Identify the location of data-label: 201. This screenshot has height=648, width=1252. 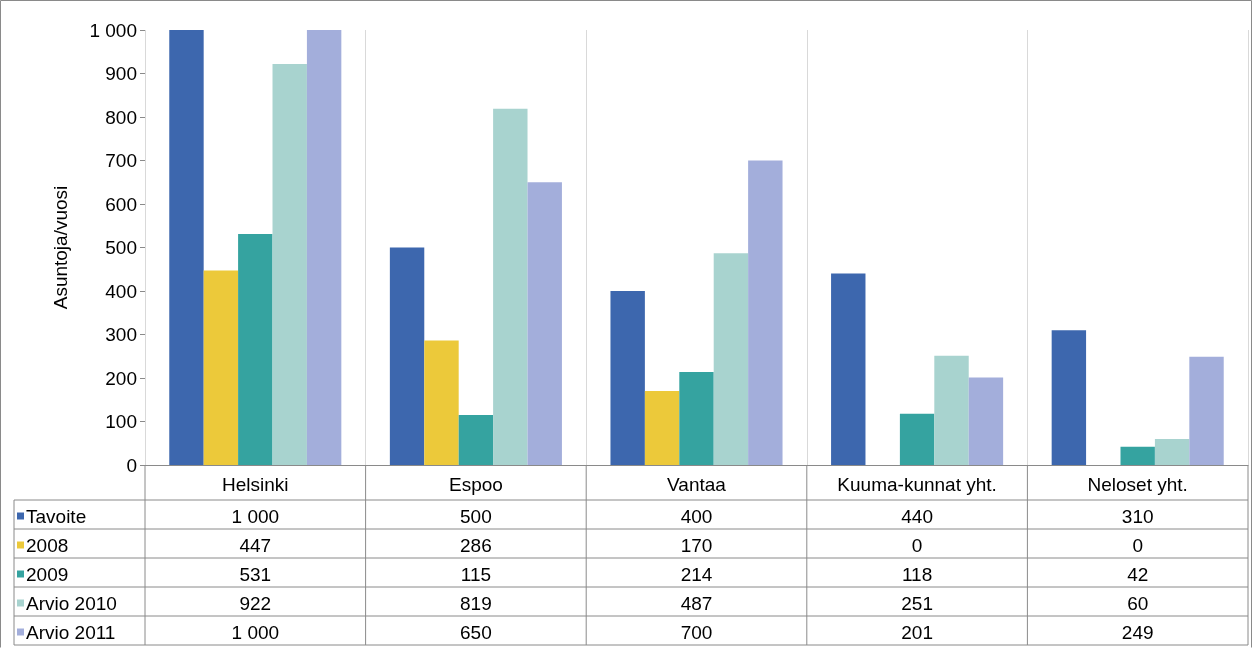
(917, 632).